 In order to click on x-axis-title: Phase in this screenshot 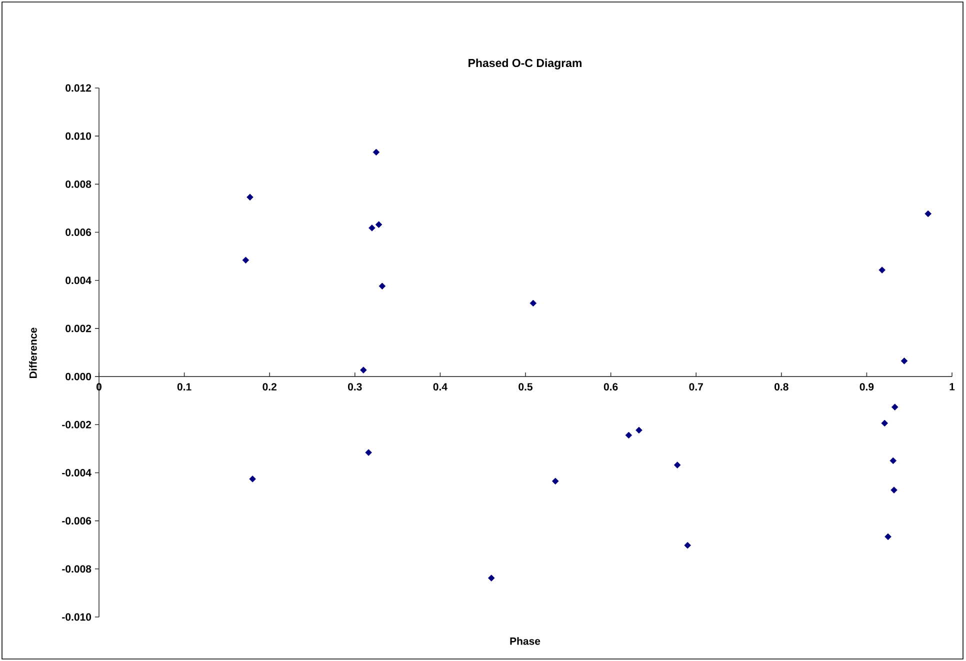, I will do `click(525, 641)`.